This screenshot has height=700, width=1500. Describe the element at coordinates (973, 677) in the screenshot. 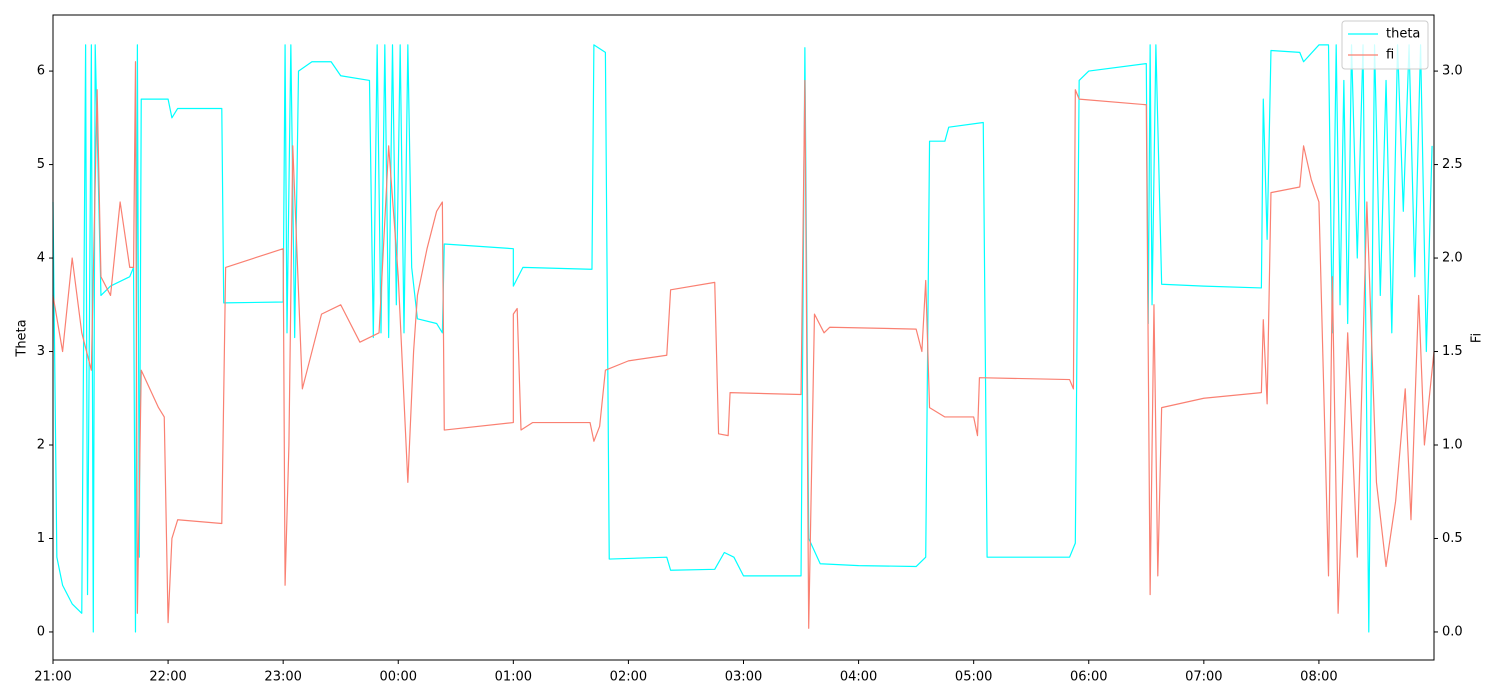

I see `x-tick-label: 05:00` at that location.